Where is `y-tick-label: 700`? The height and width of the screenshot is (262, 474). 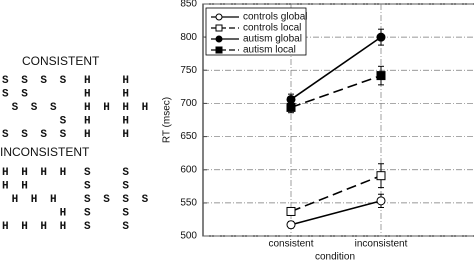 y-tick-label: 700 is located at coordinates (188, 103).